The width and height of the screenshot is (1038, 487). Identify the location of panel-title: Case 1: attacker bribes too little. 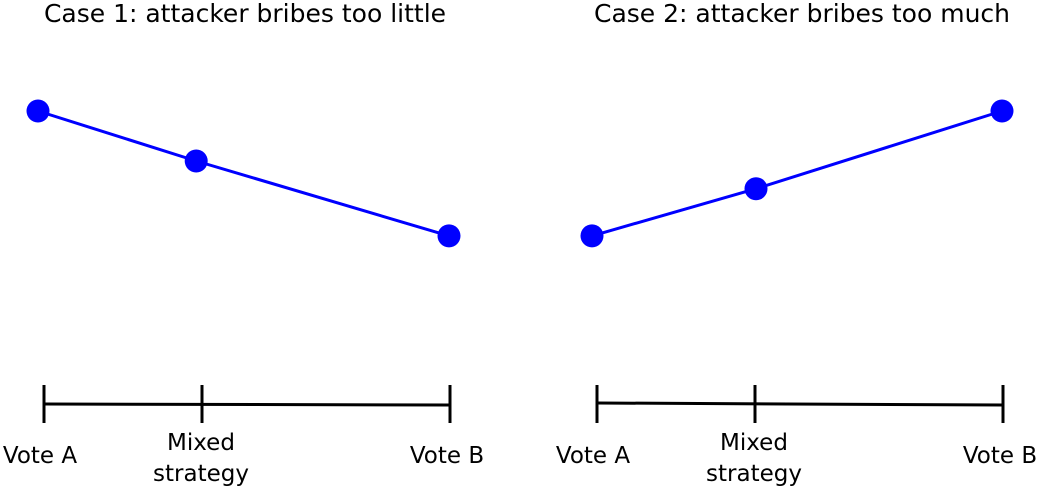
(245, 14).